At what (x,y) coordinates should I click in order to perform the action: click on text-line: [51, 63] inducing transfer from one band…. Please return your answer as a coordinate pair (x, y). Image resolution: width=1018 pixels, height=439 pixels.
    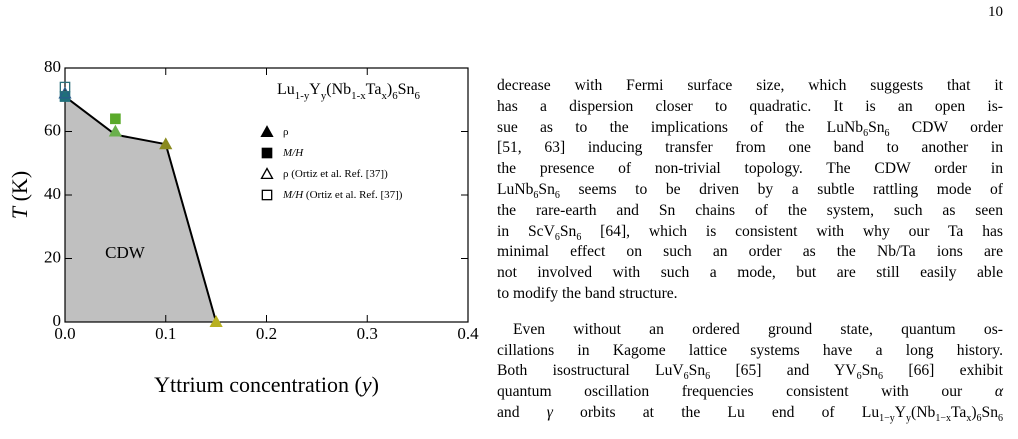
    Looking at the image, I should click on (750, 148).